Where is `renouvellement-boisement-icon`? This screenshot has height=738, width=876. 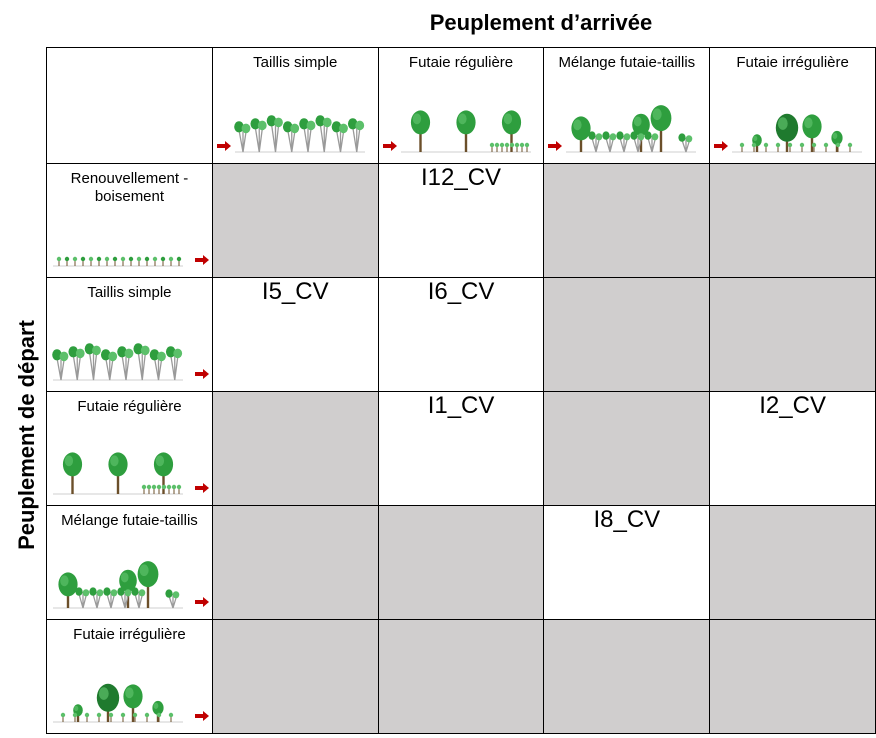
renouvellement-boisement-icon is located at coordinates (129, 240).